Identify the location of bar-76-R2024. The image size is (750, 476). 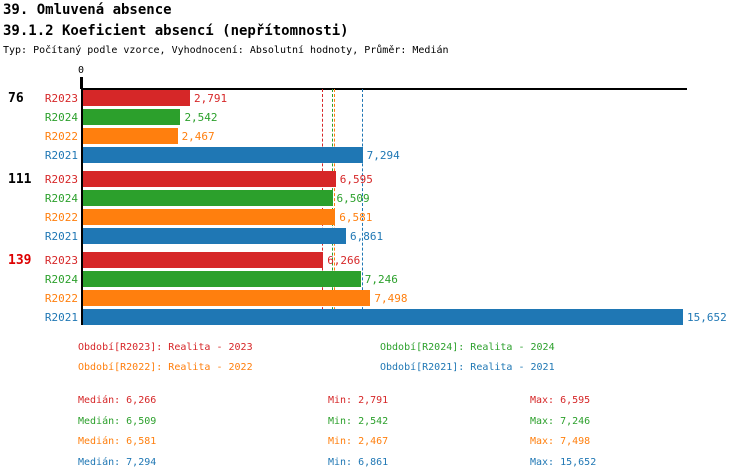
(132, 117).